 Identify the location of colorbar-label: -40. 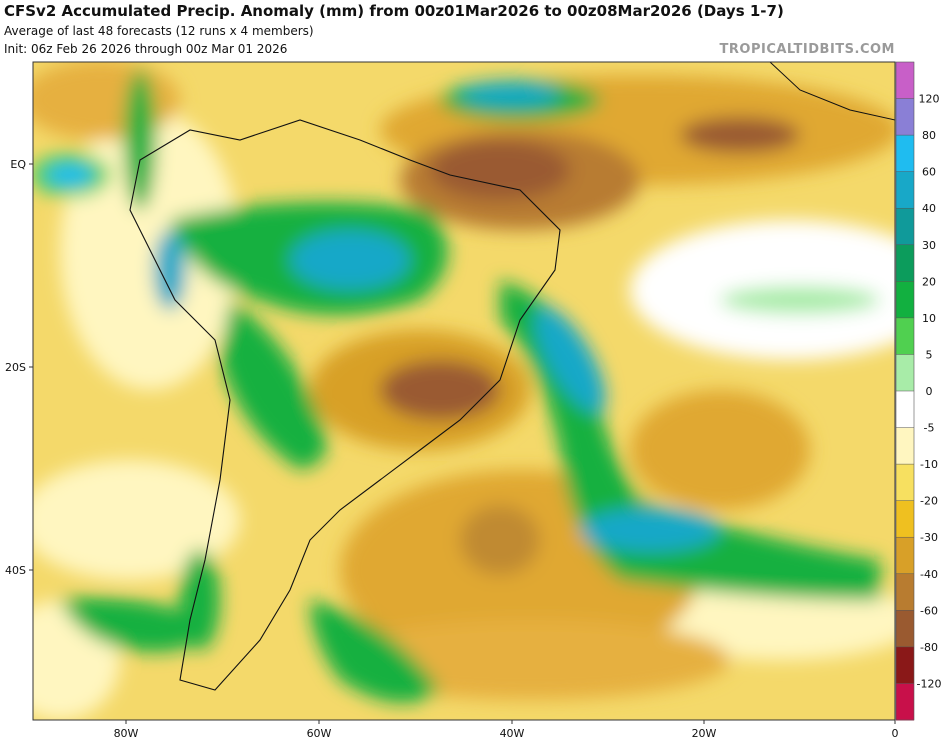
(929, 574).